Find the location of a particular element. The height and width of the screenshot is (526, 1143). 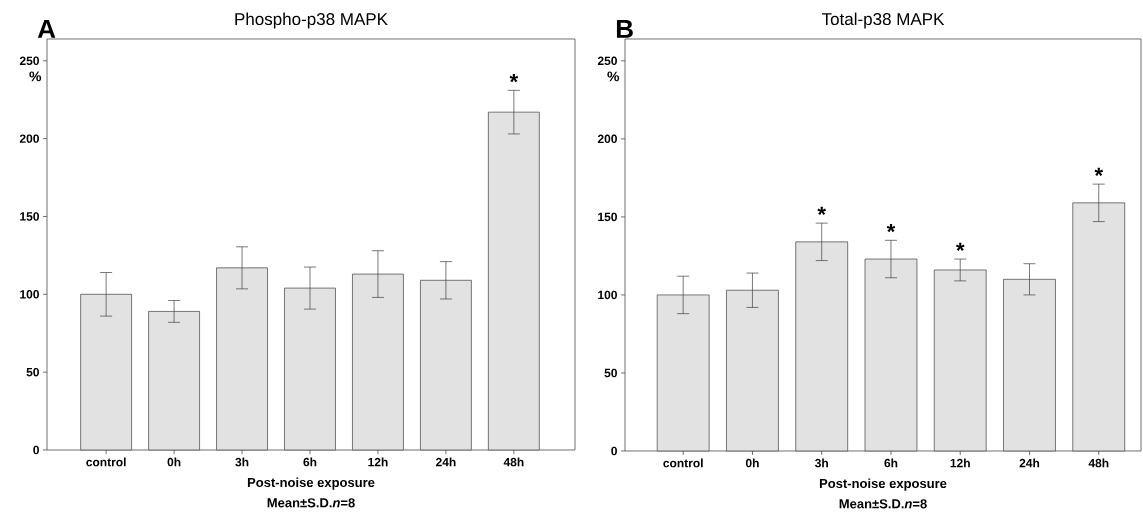

chart-title: Phospho-p38 MAPK is located at coordinates (311, 20).